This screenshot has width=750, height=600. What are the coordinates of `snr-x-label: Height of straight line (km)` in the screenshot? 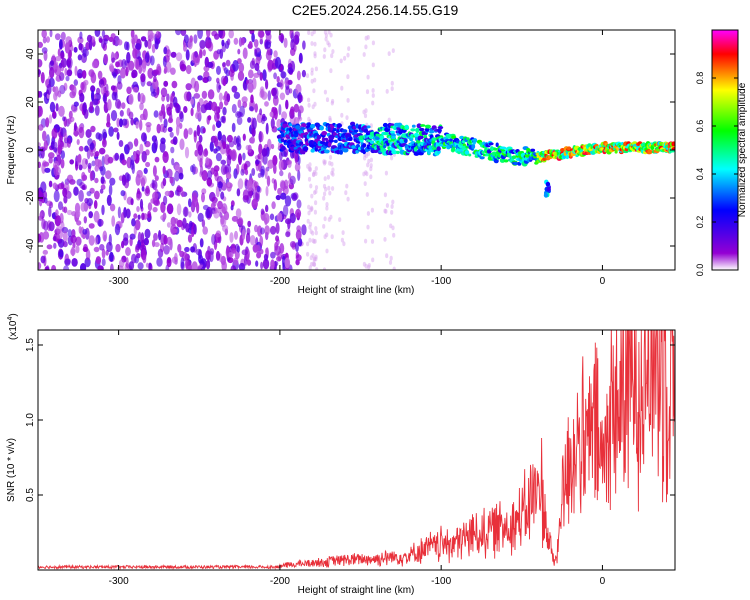 It's located at (356, 590).